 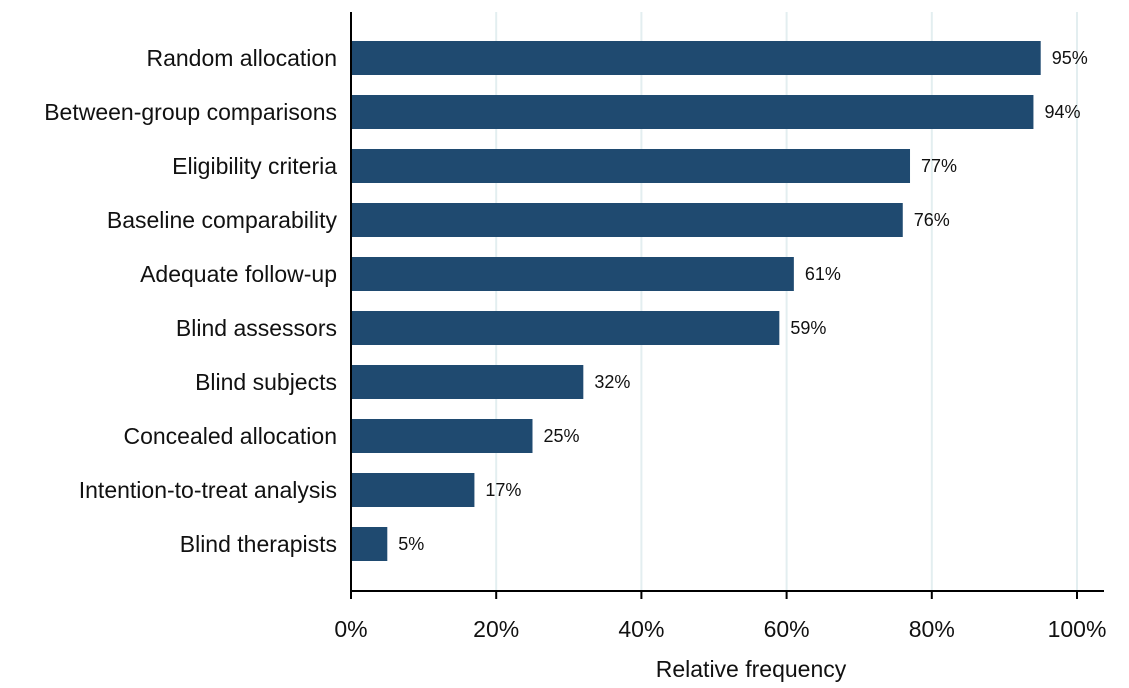 I want to click on x-tick-labels: 0% 20% 40% 60% 80% 100%, so click(x=720, y=616).